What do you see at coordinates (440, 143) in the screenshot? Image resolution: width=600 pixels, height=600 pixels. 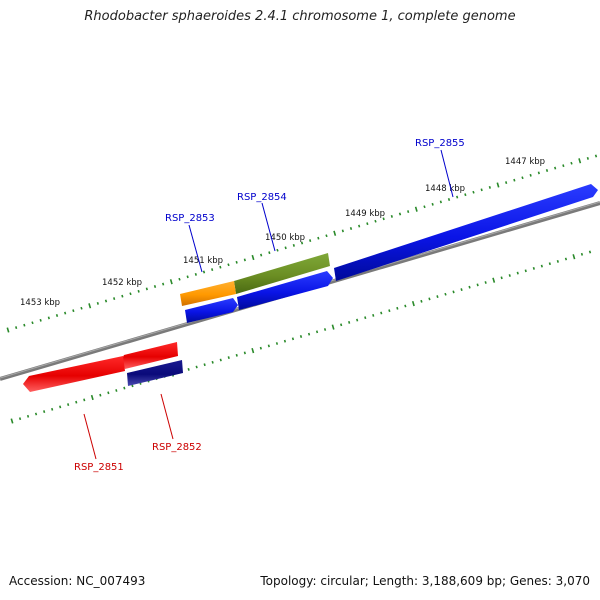 I see `gene-label-rsp-2855: RSP_2855` at bounding box center [440, 143].